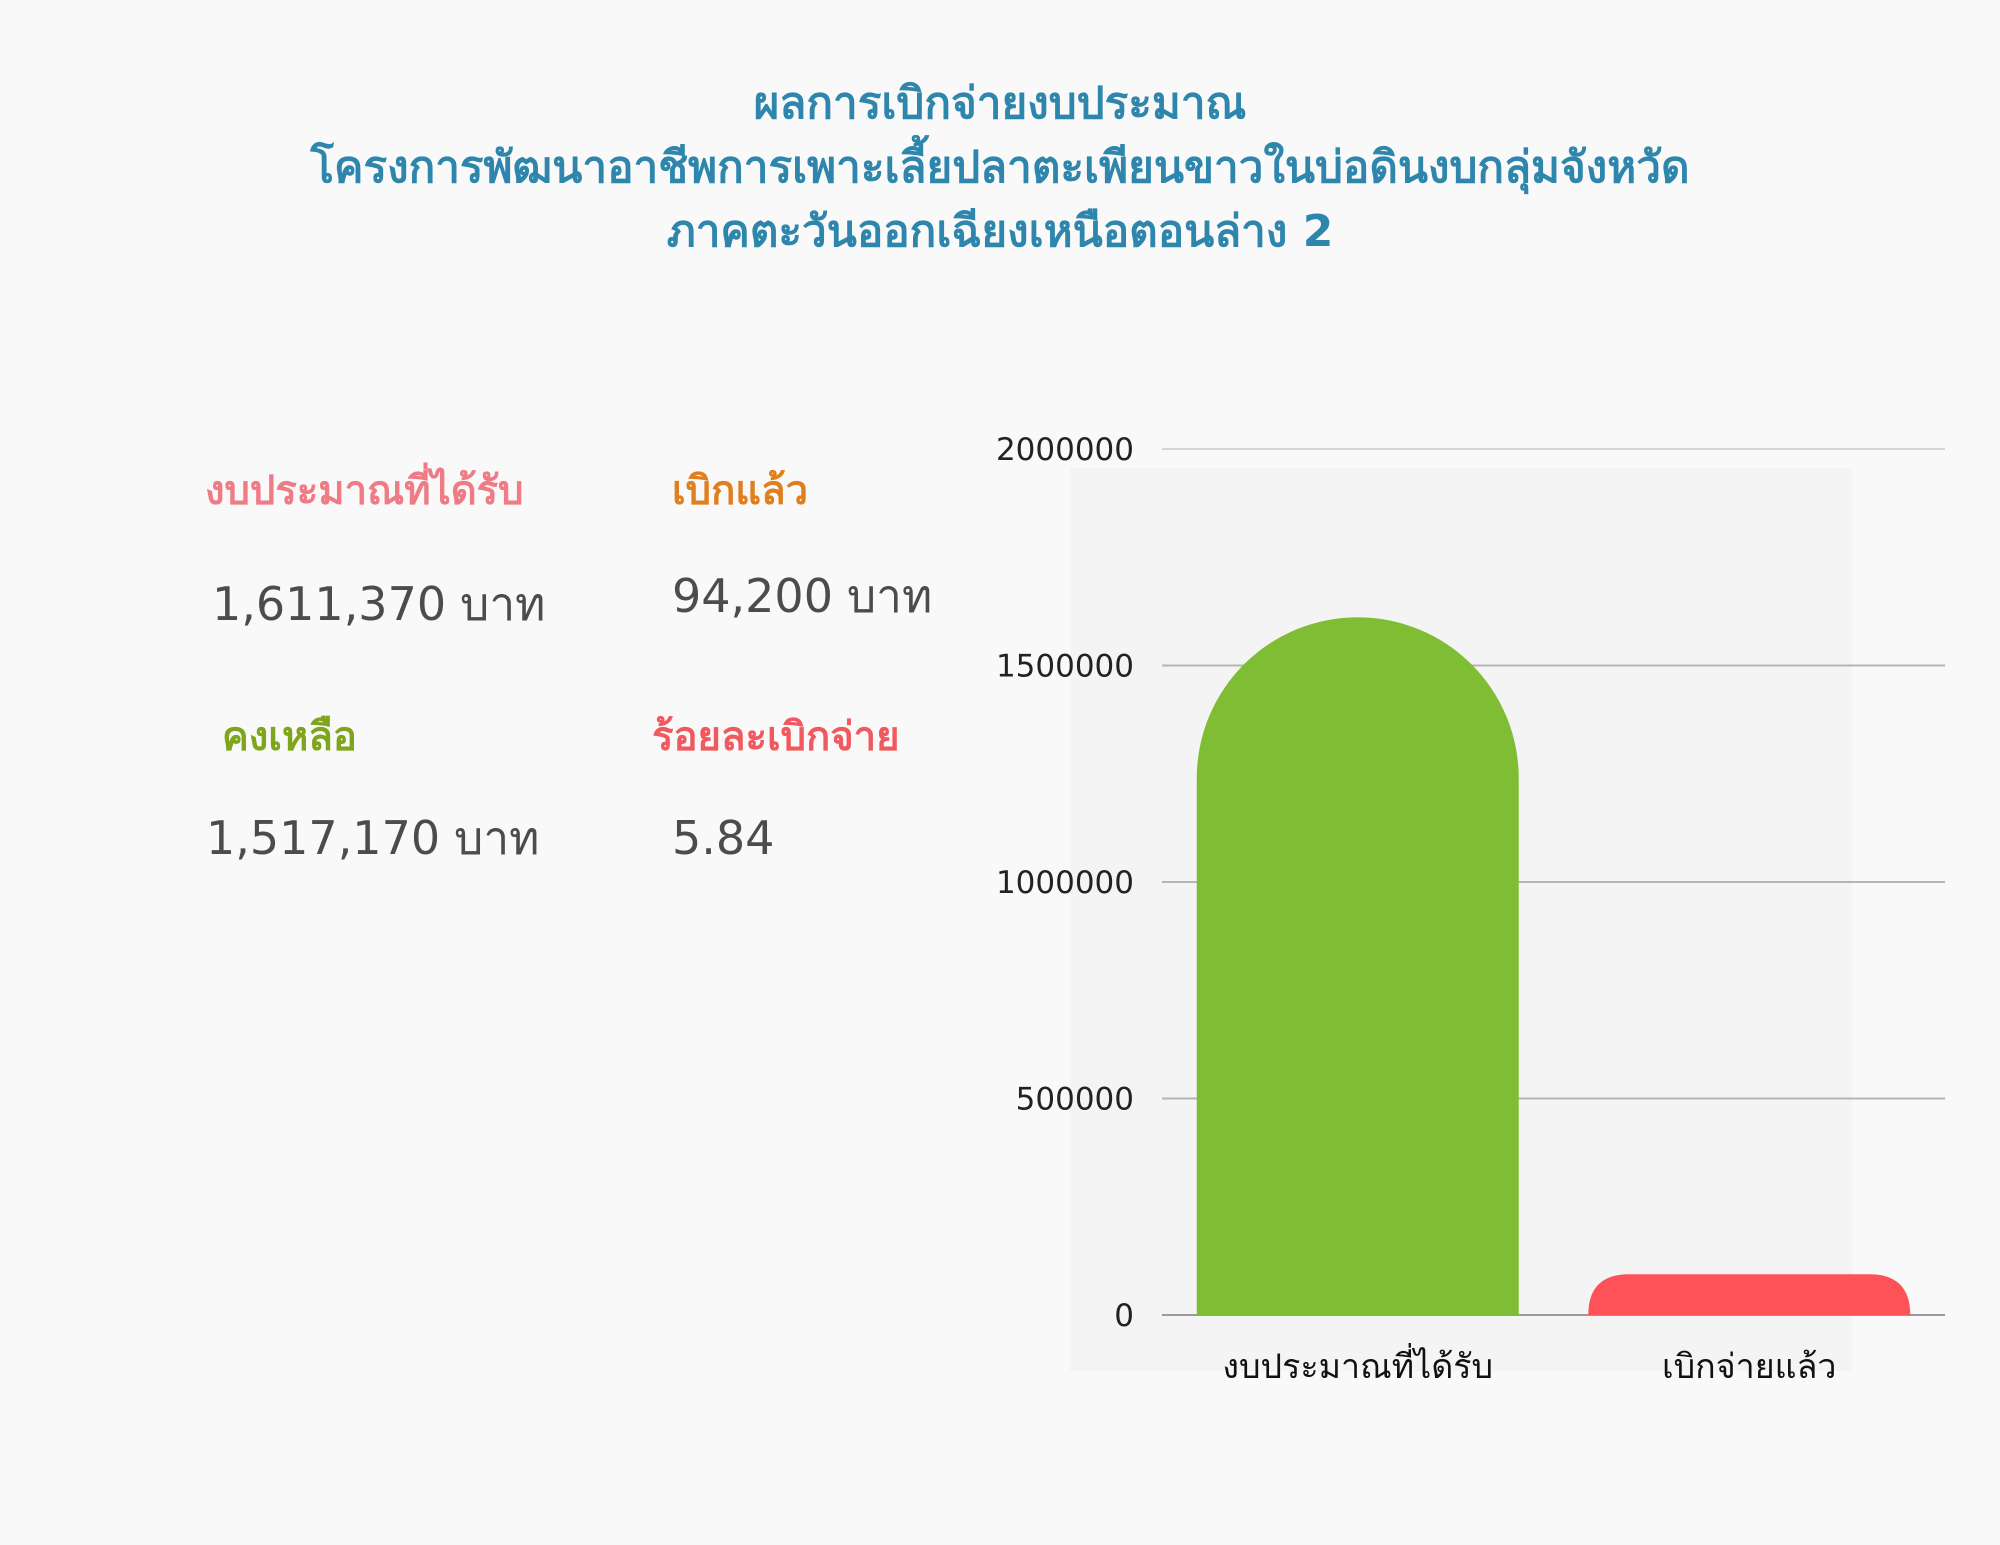 The width and height of the screenshot is (2000, 1545). What do you see at coordinates (776, 737) in the screenshot?
I see `percent-label: ร้อยละเบิกจ่าย` at bounding box center [776, 737].